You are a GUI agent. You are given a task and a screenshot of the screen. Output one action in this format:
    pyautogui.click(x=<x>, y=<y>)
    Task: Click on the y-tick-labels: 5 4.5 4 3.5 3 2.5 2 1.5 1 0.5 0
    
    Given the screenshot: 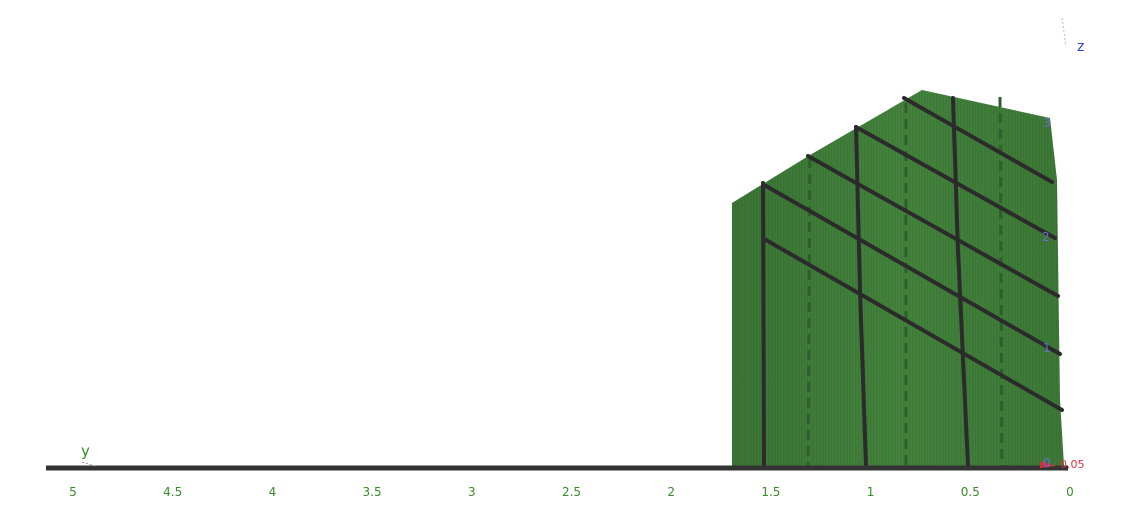 What is the action you would take?
    pyautogui.click(x=571, y=492)
    